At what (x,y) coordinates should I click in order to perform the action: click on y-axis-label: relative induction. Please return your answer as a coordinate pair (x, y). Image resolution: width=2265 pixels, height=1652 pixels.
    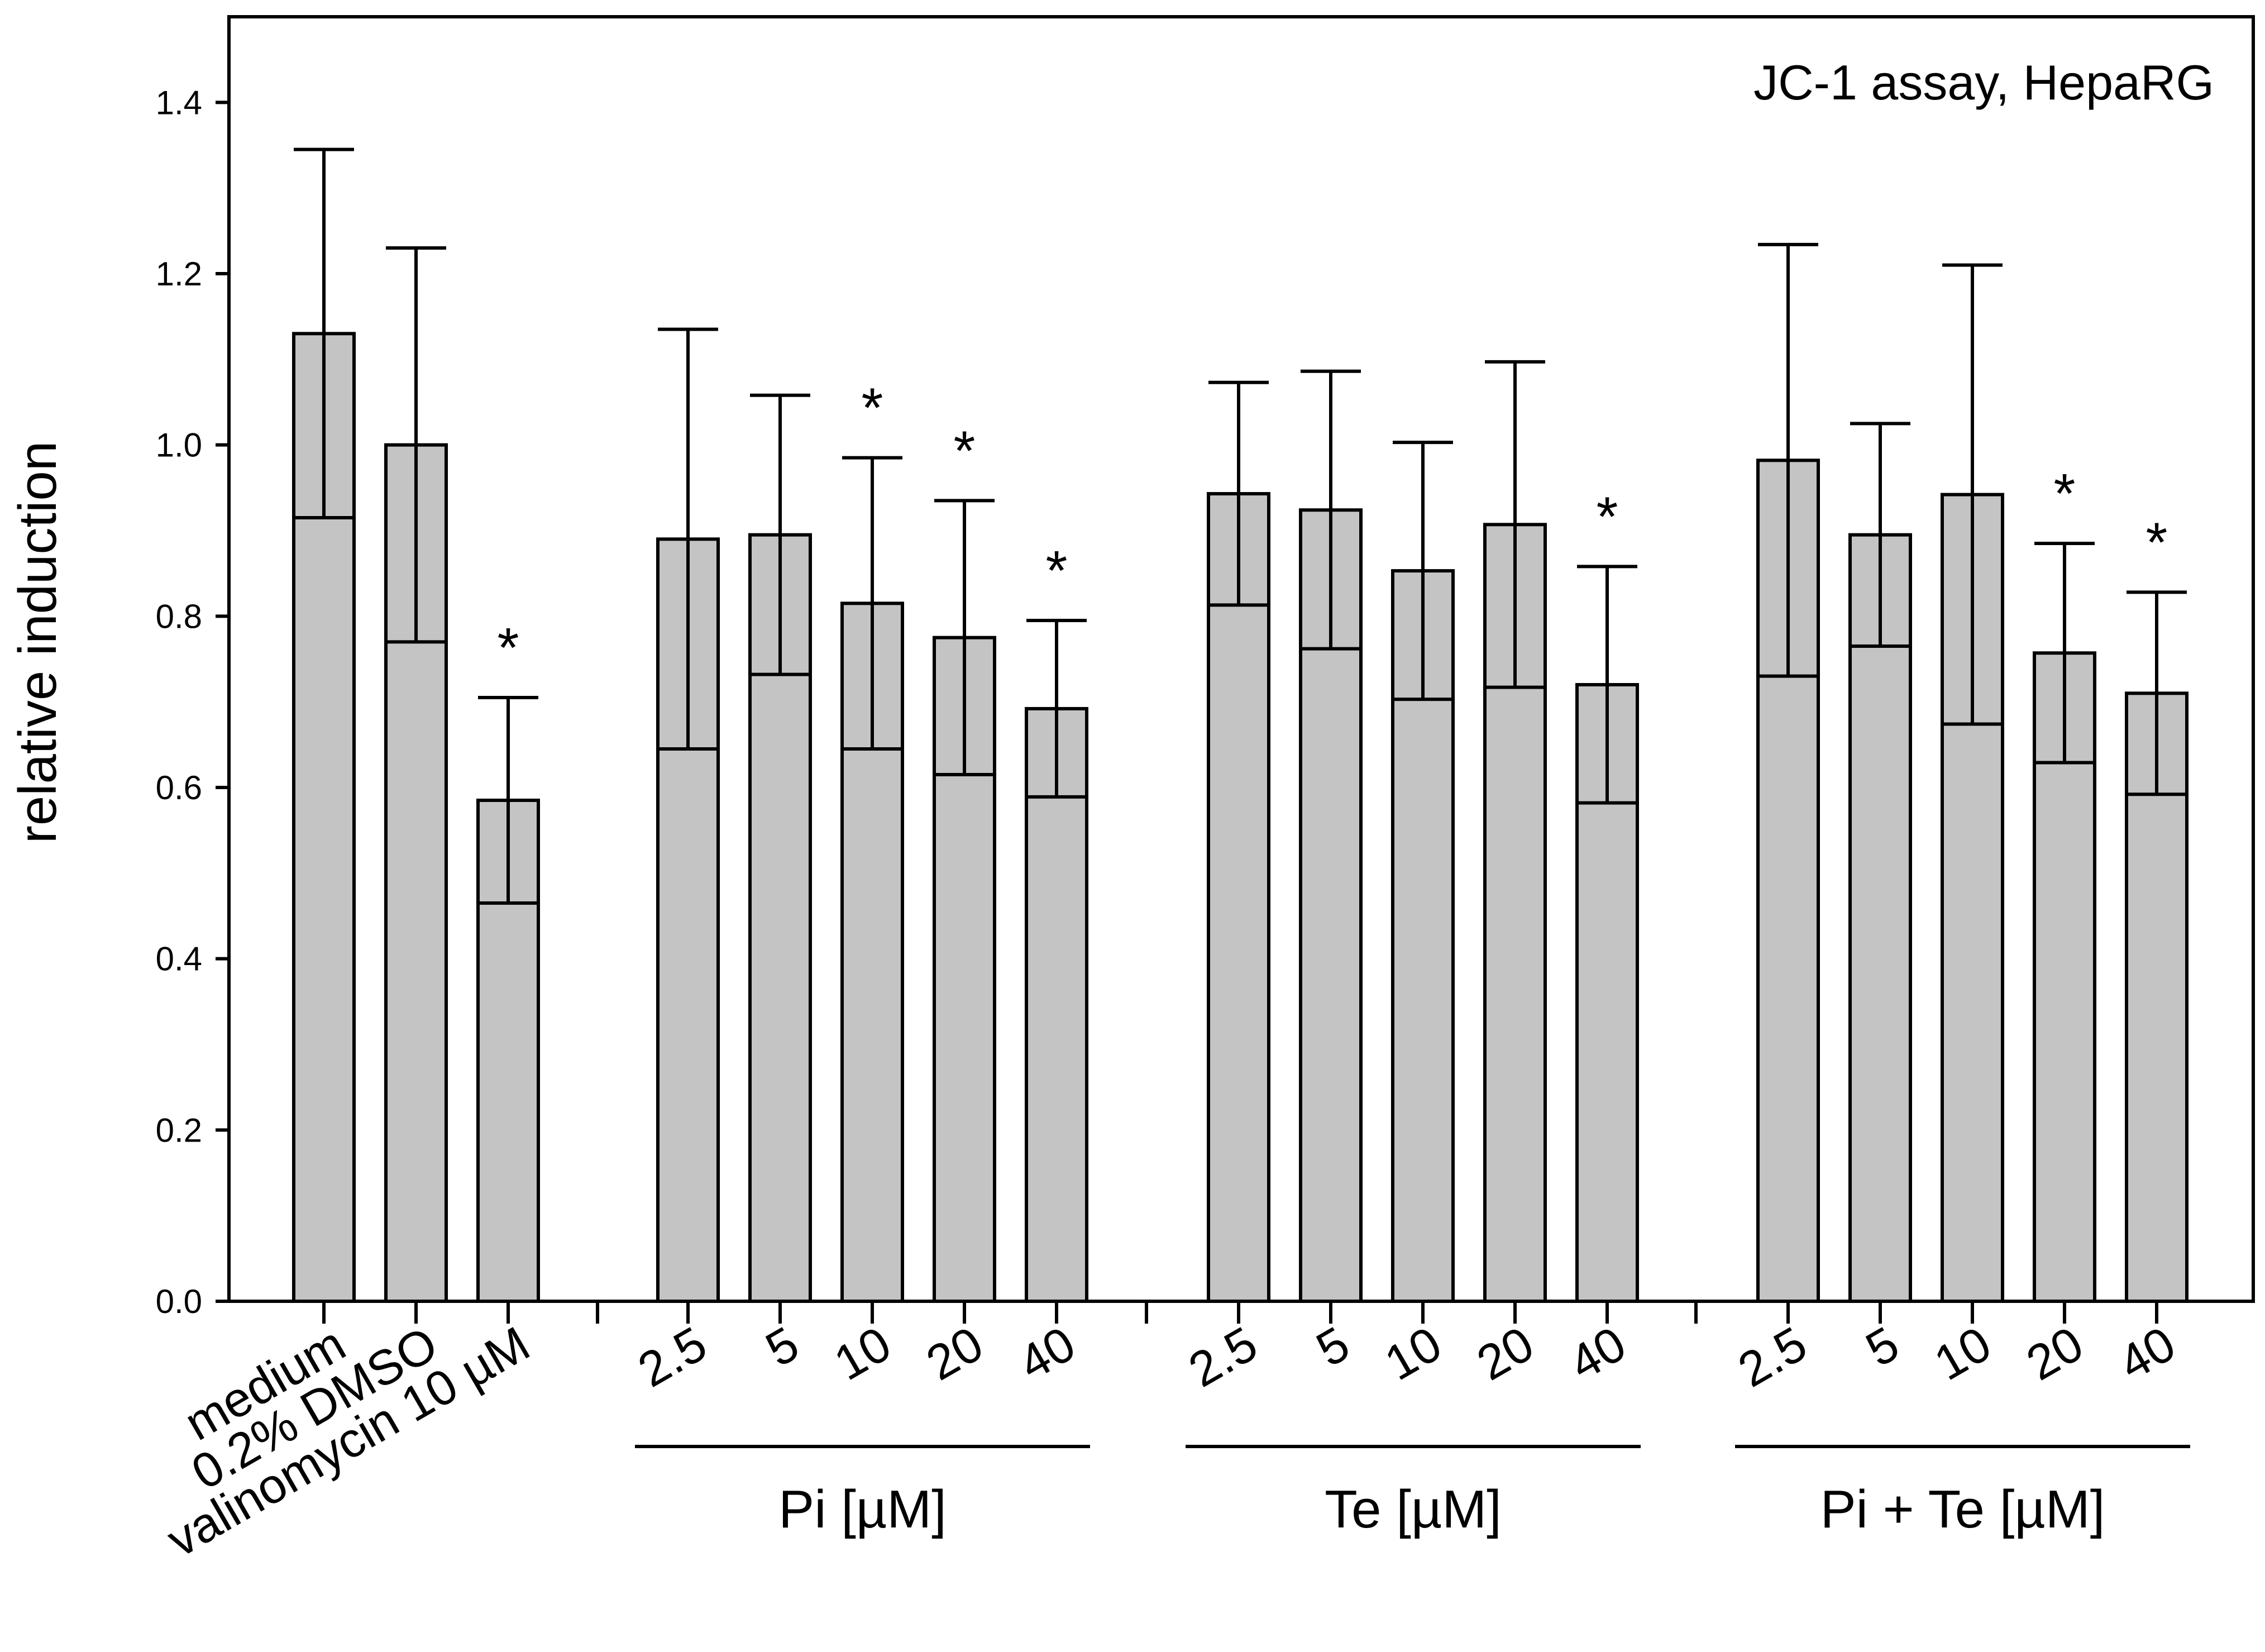
    Looking at the image, I should click on (38, 642).